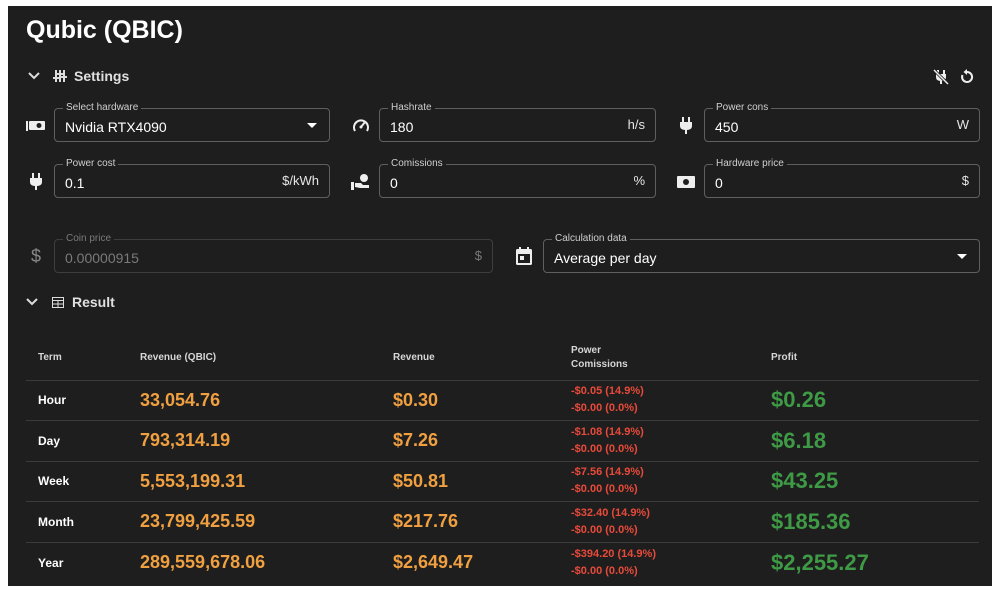  Describe the element at coordinates (954, 77) in the screenshot. I see `settings-actions` at that location.